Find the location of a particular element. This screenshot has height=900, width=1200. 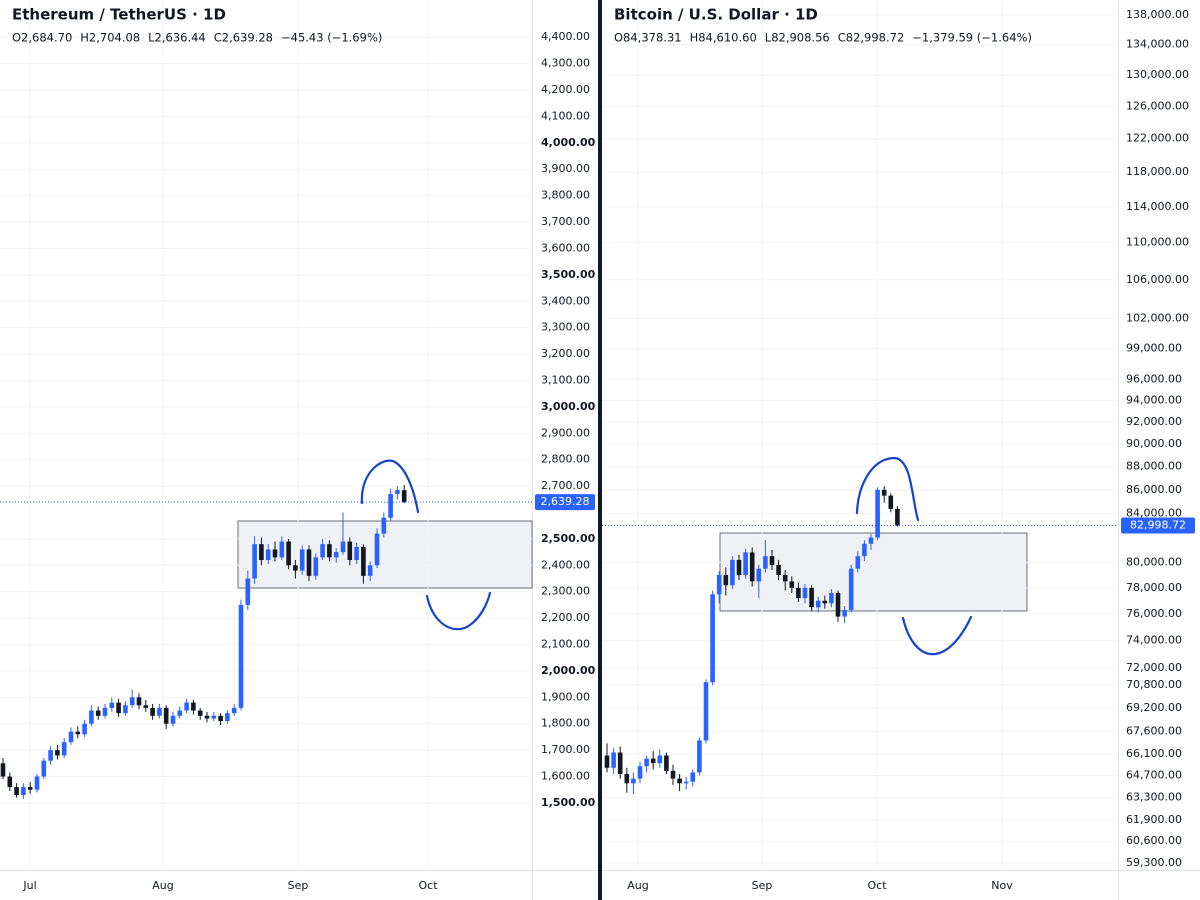

y-tick-label: 3,500.00 is located at coordinates (568, 274).